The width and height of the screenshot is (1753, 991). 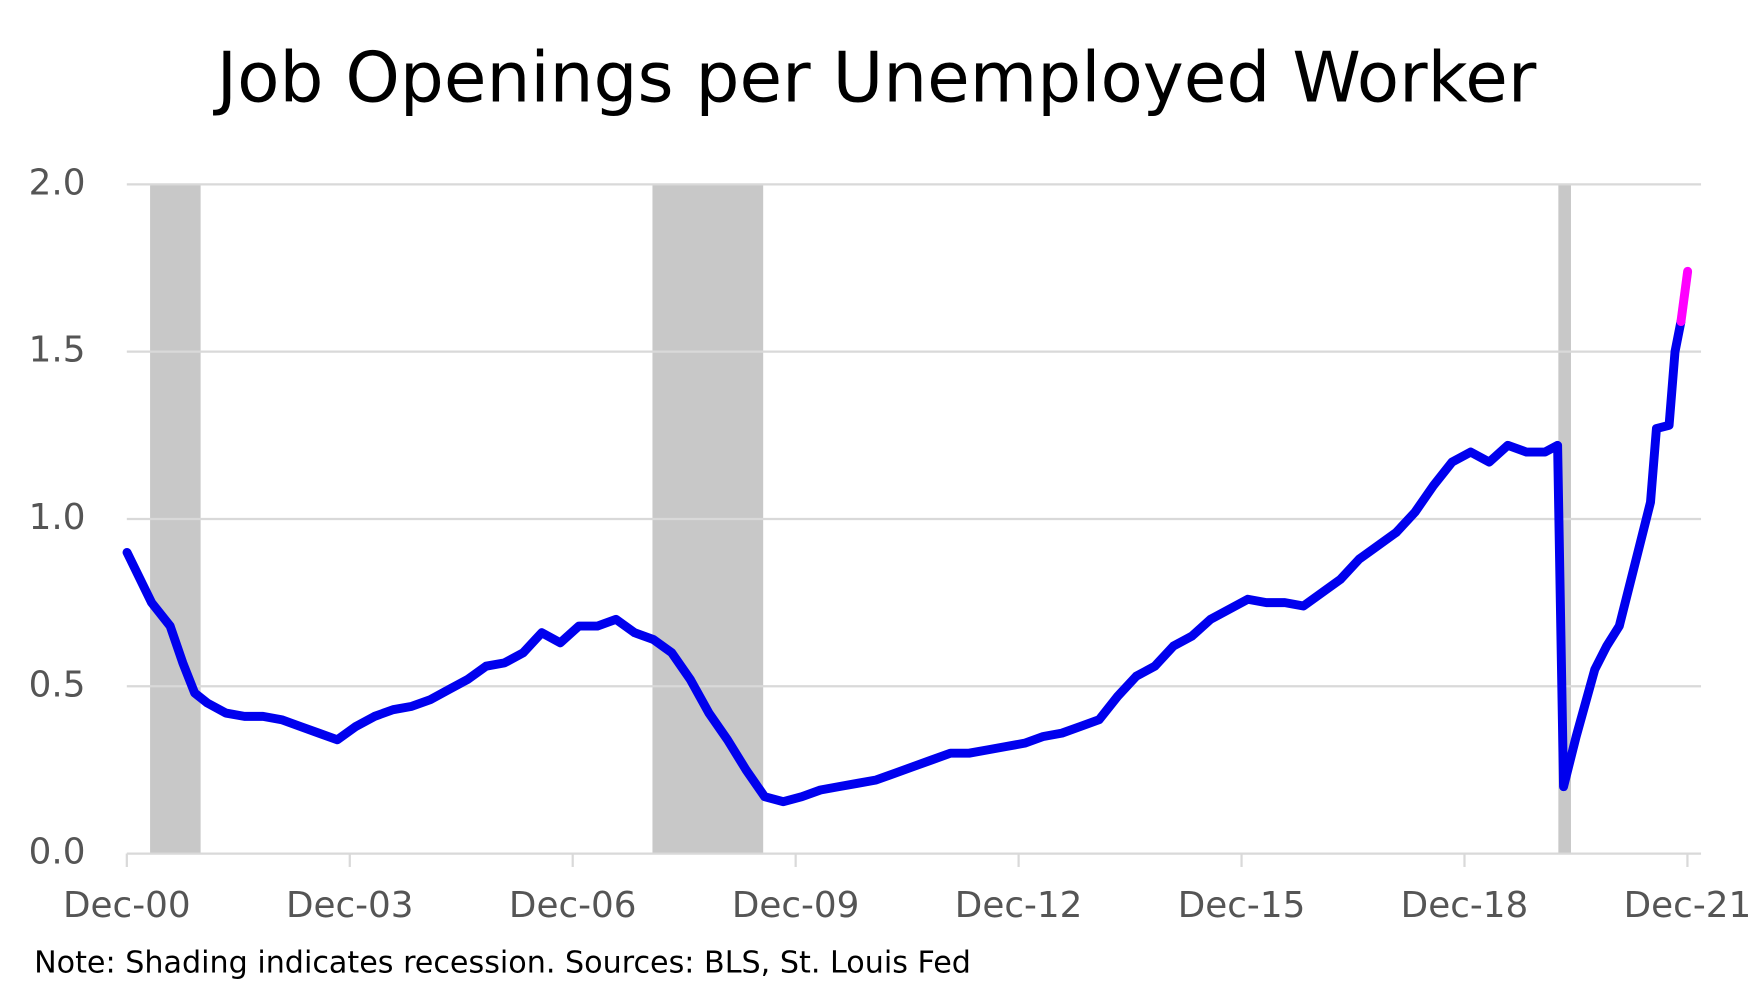 I want to click on x-tick-label: Dec-09, so click(x=796, y=905).